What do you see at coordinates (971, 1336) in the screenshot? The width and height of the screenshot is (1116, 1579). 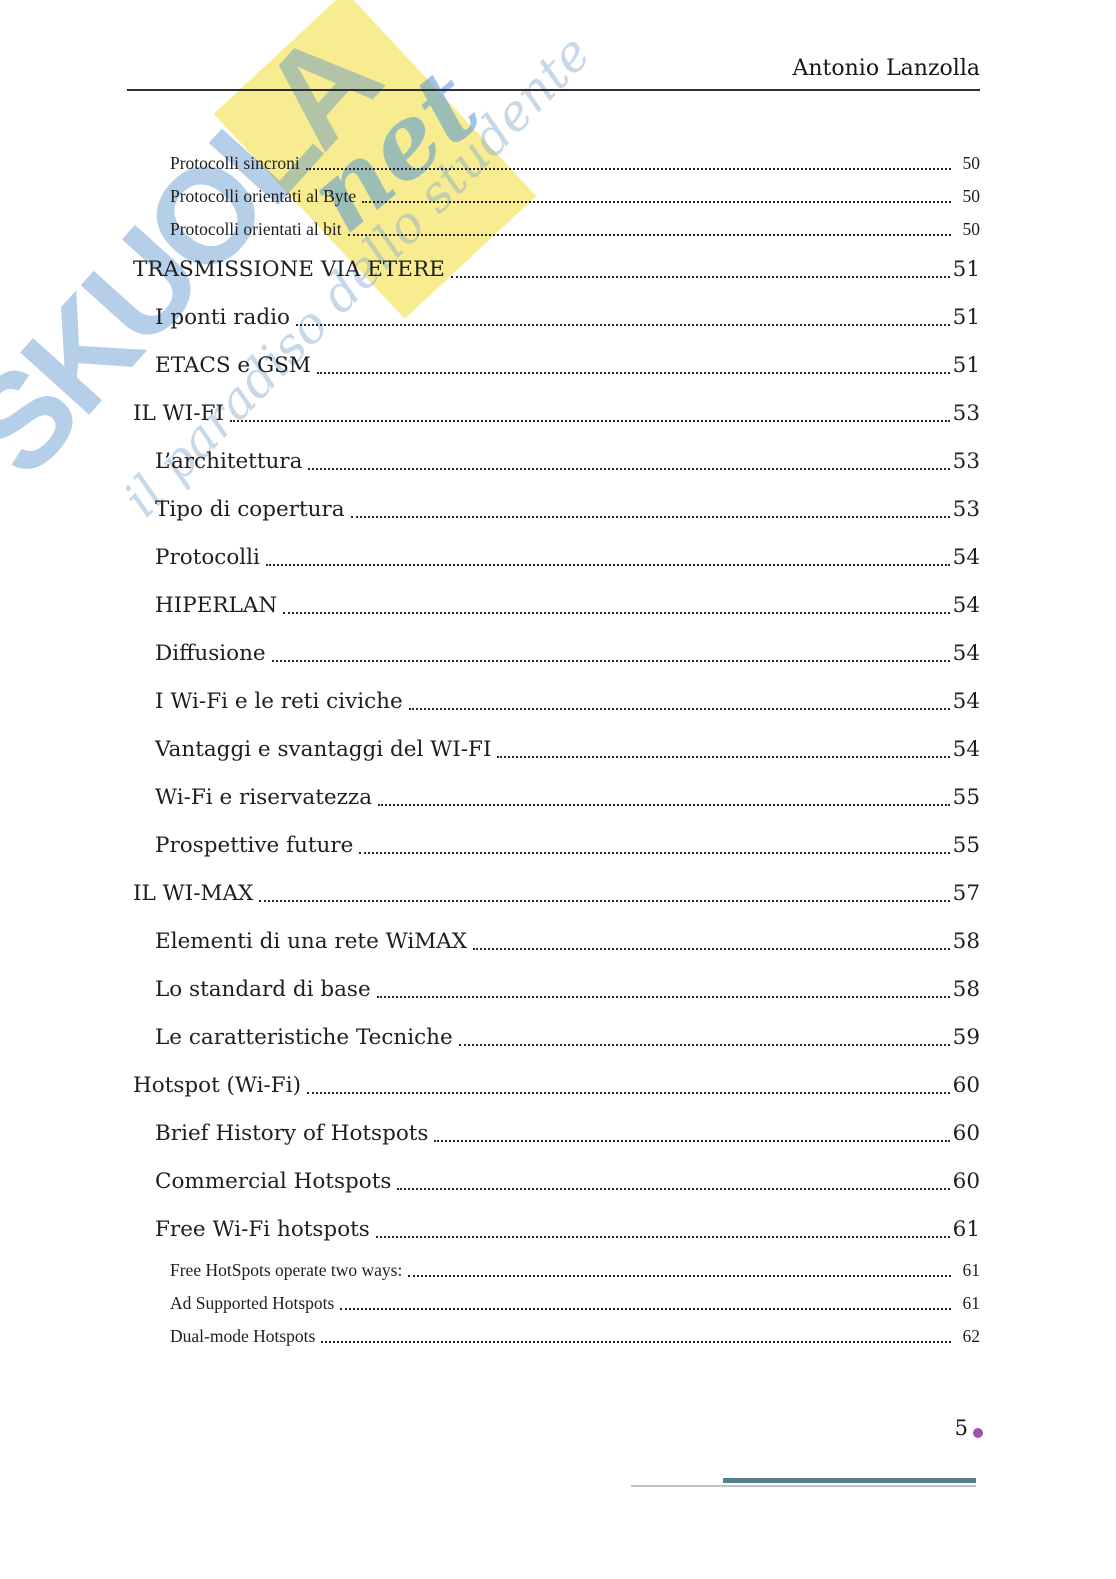 I see `toc-entry-page: 62` at bounding box center [971, 1336].